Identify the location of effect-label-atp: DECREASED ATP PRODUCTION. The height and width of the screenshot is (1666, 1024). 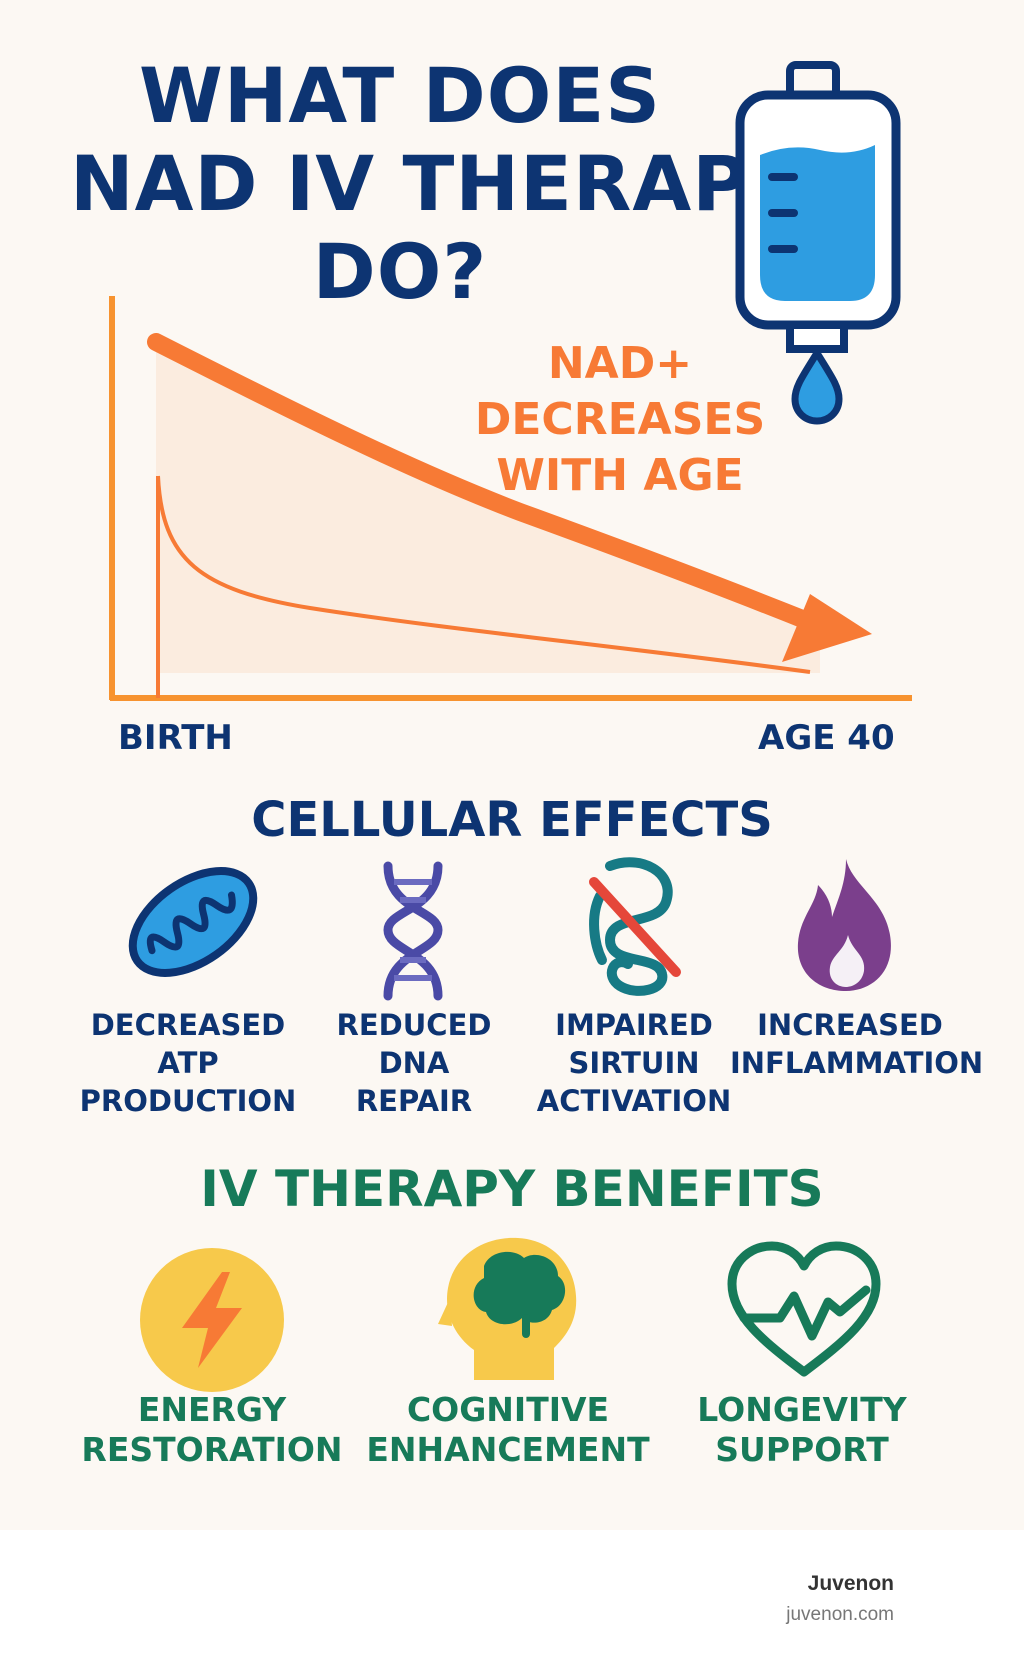
(188, 1063).